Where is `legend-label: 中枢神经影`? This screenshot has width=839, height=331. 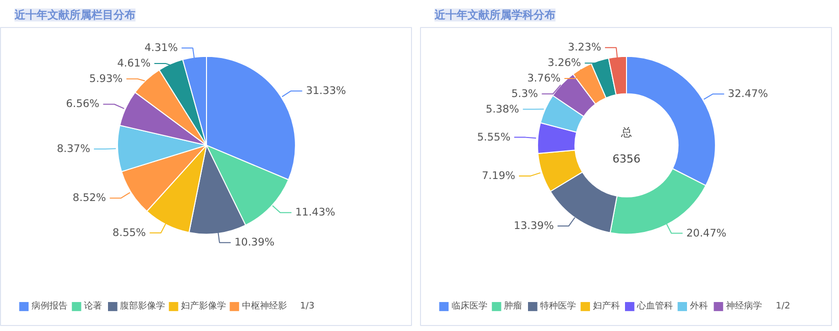
legend-label: 中枢神经影 is located at coordinates (264, 306).